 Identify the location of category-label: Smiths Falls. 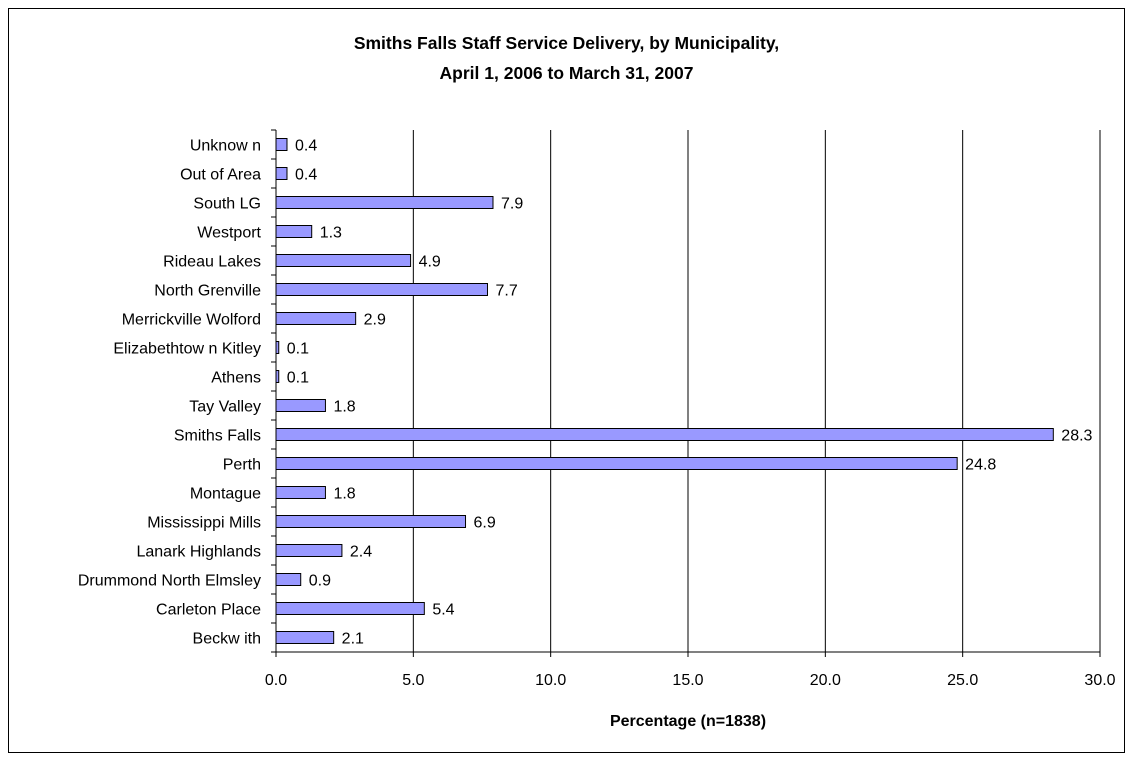
(217, 436).